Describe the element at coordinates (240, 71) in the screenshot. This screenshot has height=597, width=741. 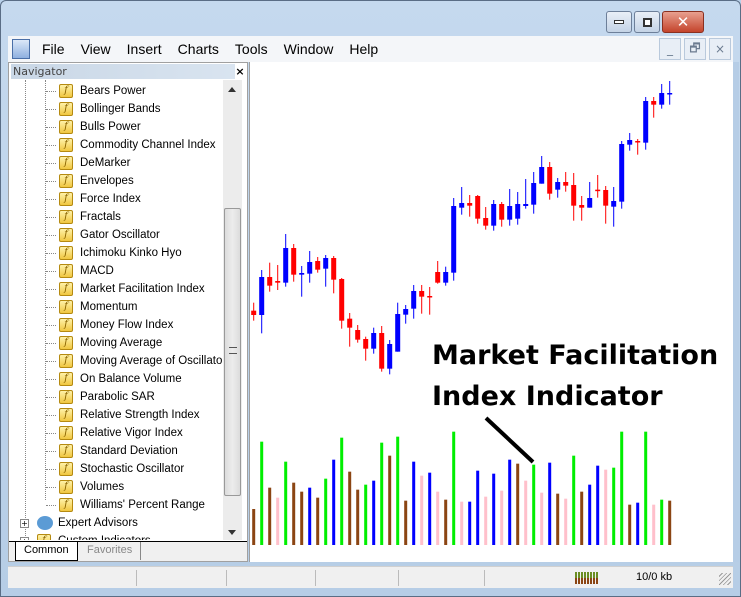
I see `navigator-close-button: ×` at that location.